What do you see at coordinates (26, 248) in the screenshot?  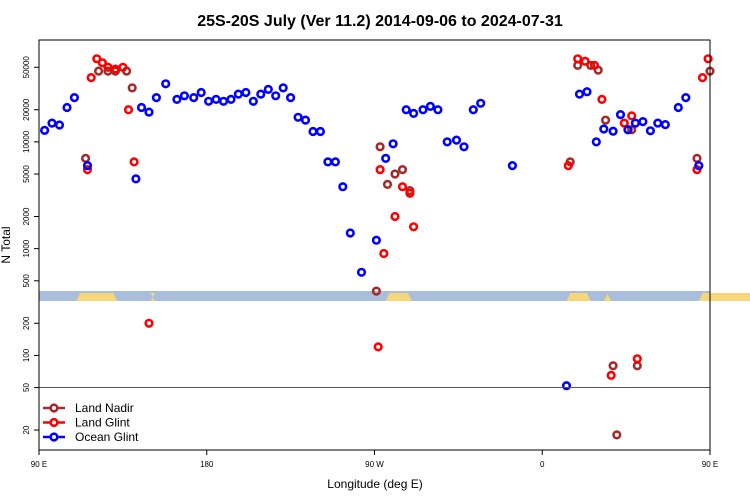 I see `y-tick-label: 1000` at bounding box center [26, 248].